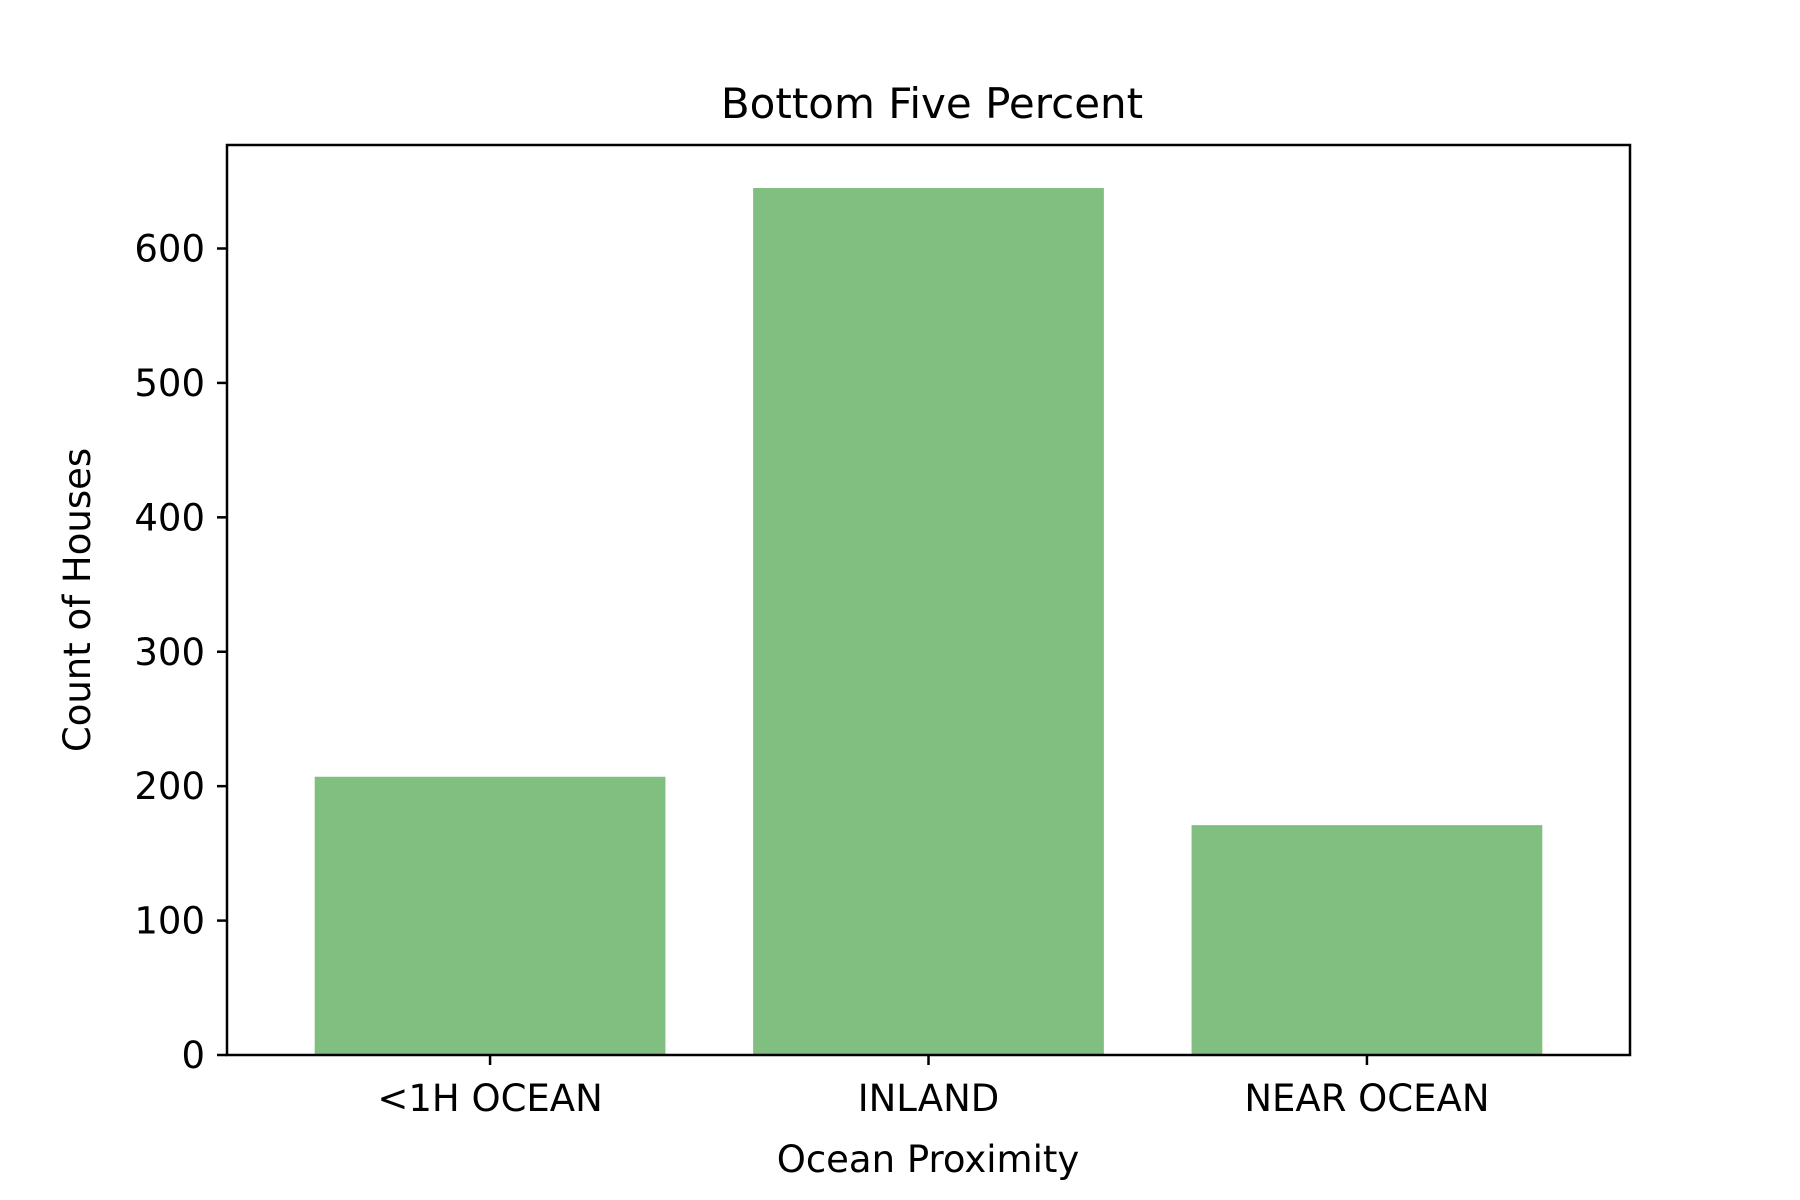  What do you see at coordinates (193, 1055) in the screenshot?
I see `y-tick-label: 0` at bounding box center [193, 1055].